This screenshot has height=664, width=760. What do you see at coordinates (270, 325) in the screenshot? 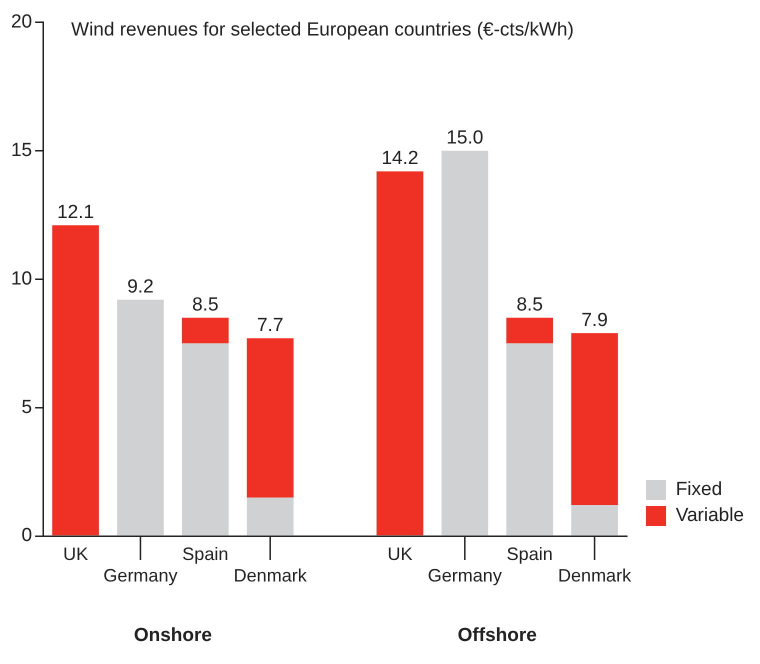
I see `total-label: 7.7` at bounding box center [270, 325].